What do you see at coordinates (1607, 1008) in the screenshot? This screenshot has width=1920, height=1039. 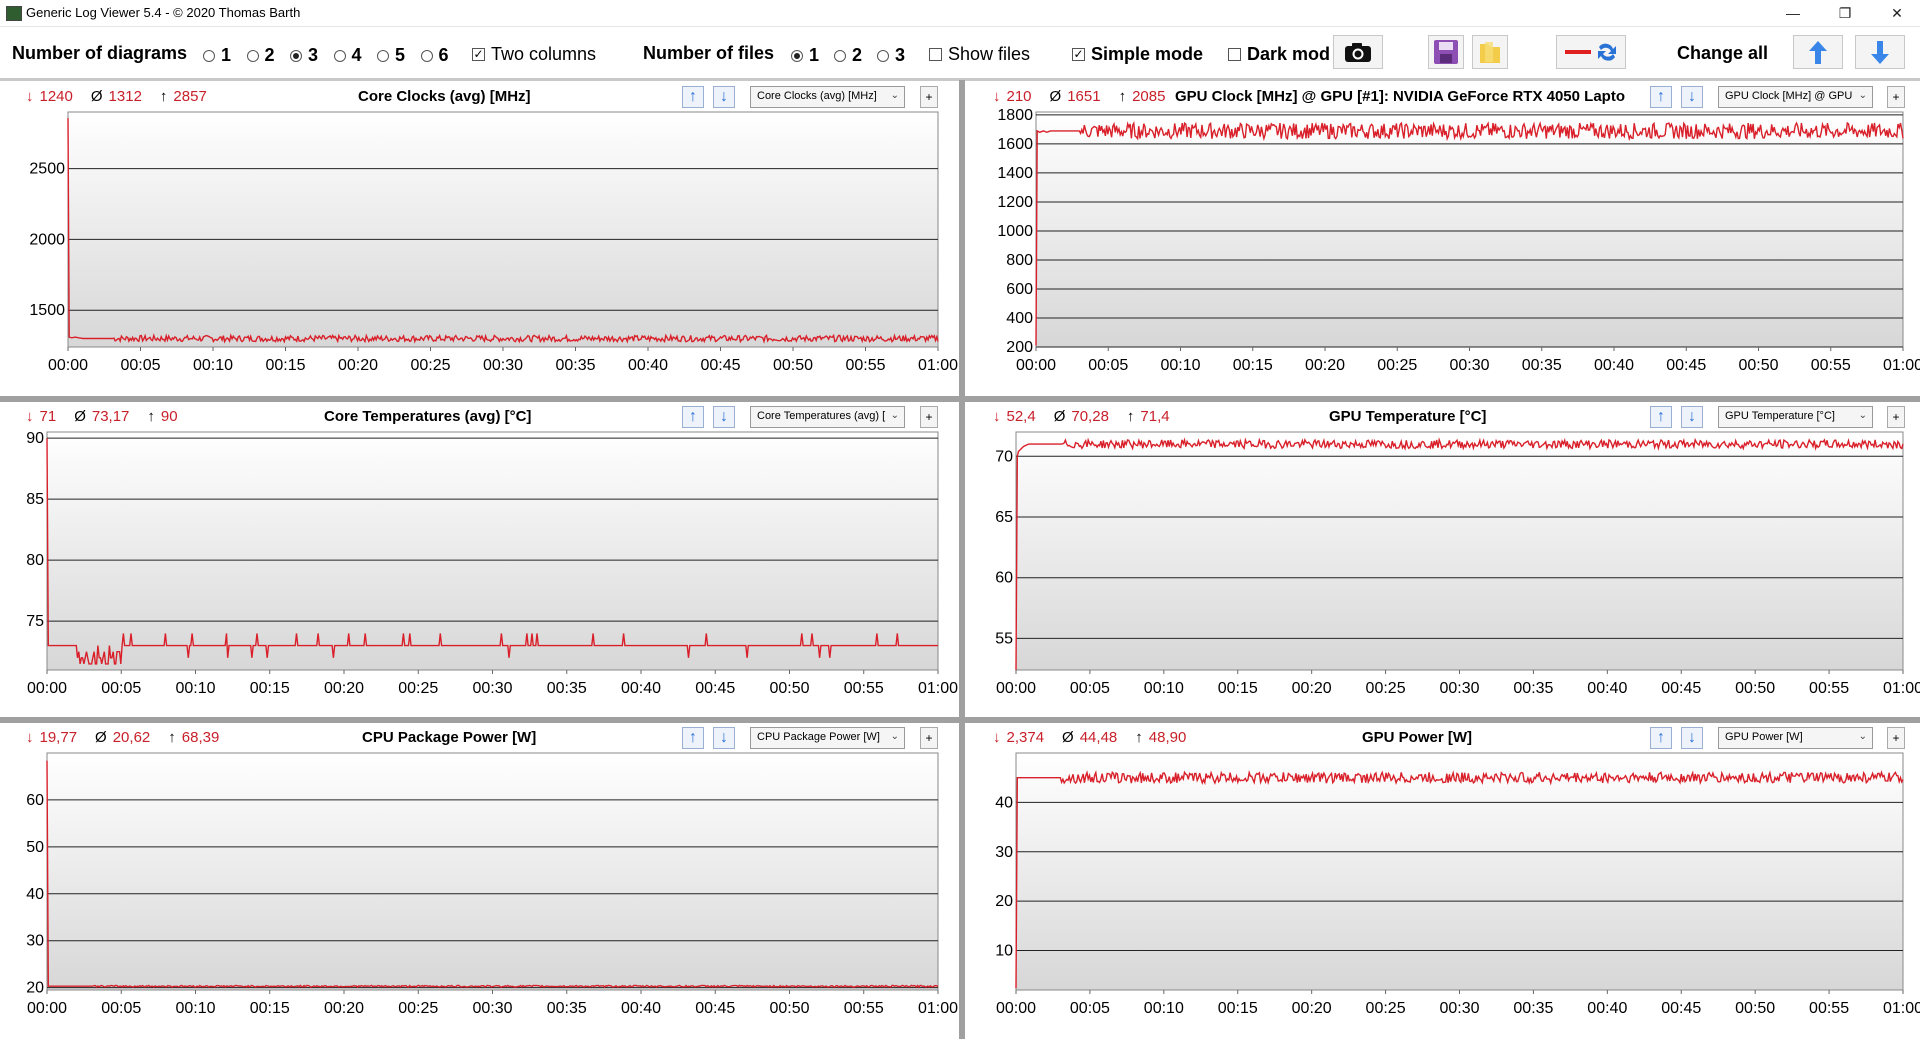 I see `x-tick-label: 00:40` at bounding box center [1607, 1008].